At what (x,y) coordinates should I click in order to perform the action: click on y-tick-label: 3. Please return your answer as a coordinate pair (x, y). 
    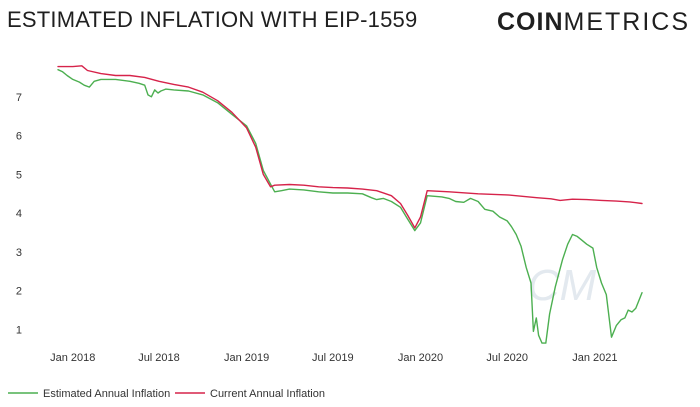
    Looking at the image, I should click on (19, 253).